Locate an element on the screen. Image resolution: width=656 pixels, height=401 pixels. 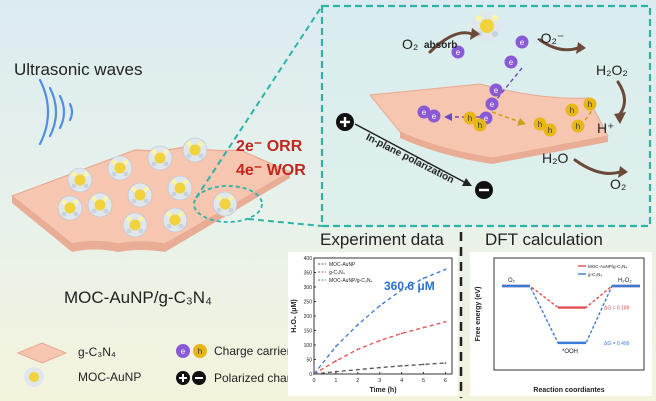
y-tick-label: 200 is located at coordinates (308, 317).